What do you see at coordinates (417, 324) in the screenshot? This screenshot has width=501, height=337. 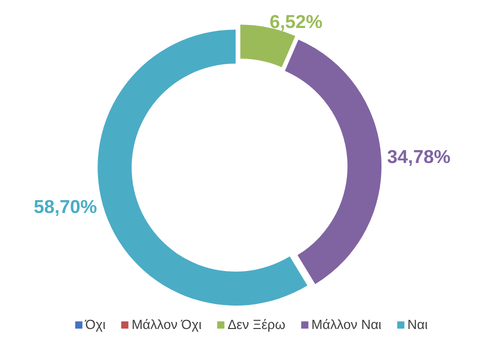 I see `legend-label: Ναι` at bounding box center [417, 324].